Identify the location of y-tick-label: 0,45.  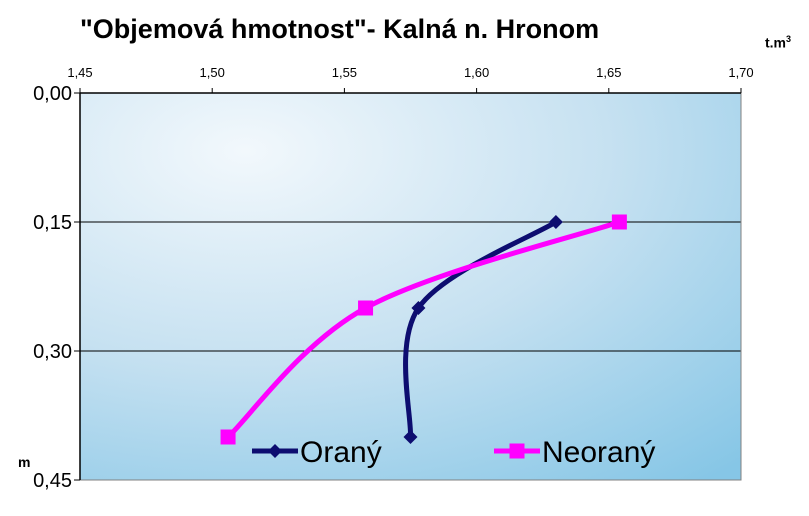
(52, 481).